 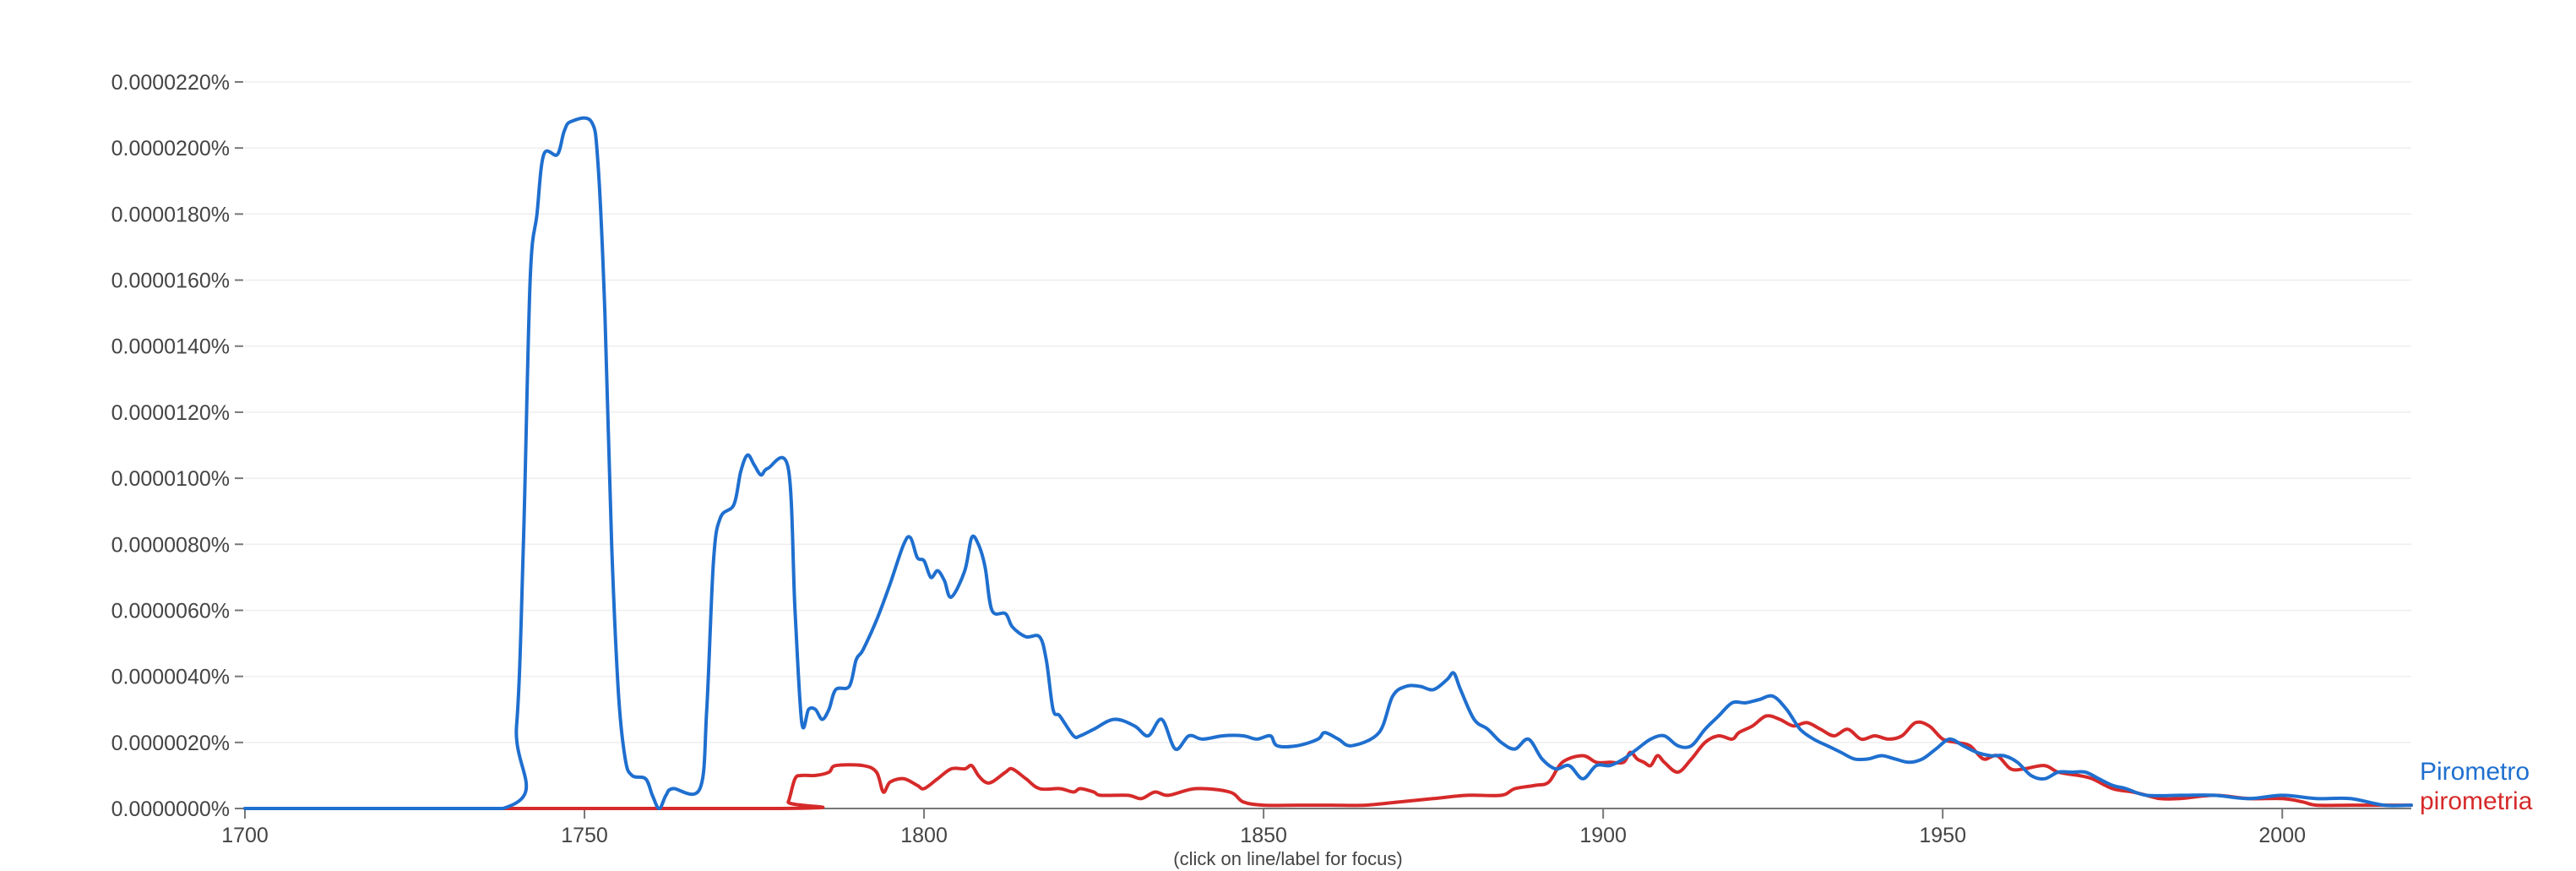 What do you see at coordinates (1288, 858) in the screenshot?
I see `footer-note: (click on line/label for focus)` at bounding box center [1288, 858].